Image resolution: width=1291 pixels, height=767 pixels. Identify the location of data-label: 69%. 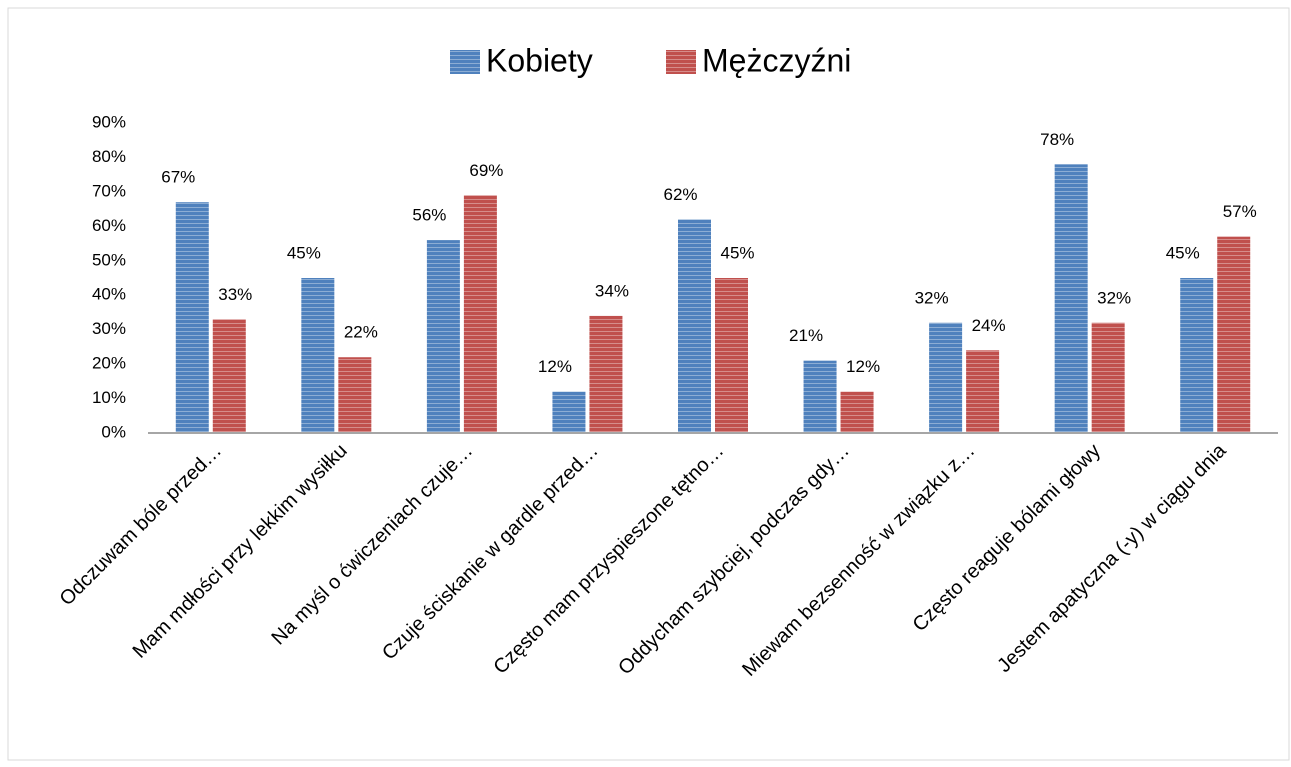
(486, 170).